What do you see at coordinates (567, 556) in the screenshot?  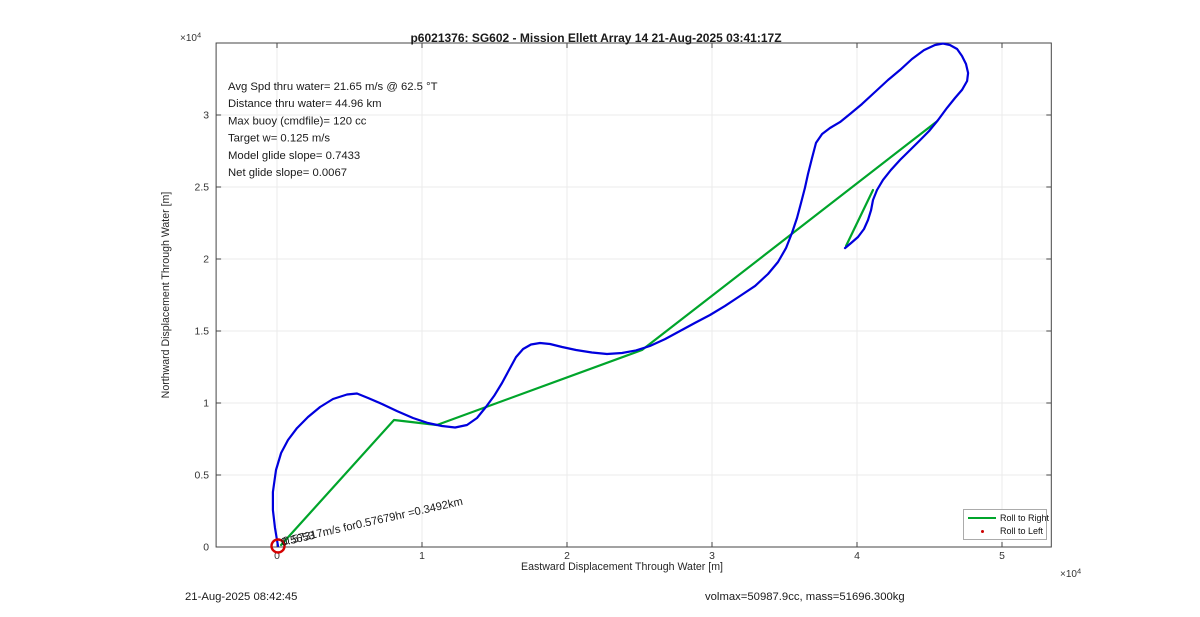 I see `x-tick-label: 2` at bounding box center [567, 556].